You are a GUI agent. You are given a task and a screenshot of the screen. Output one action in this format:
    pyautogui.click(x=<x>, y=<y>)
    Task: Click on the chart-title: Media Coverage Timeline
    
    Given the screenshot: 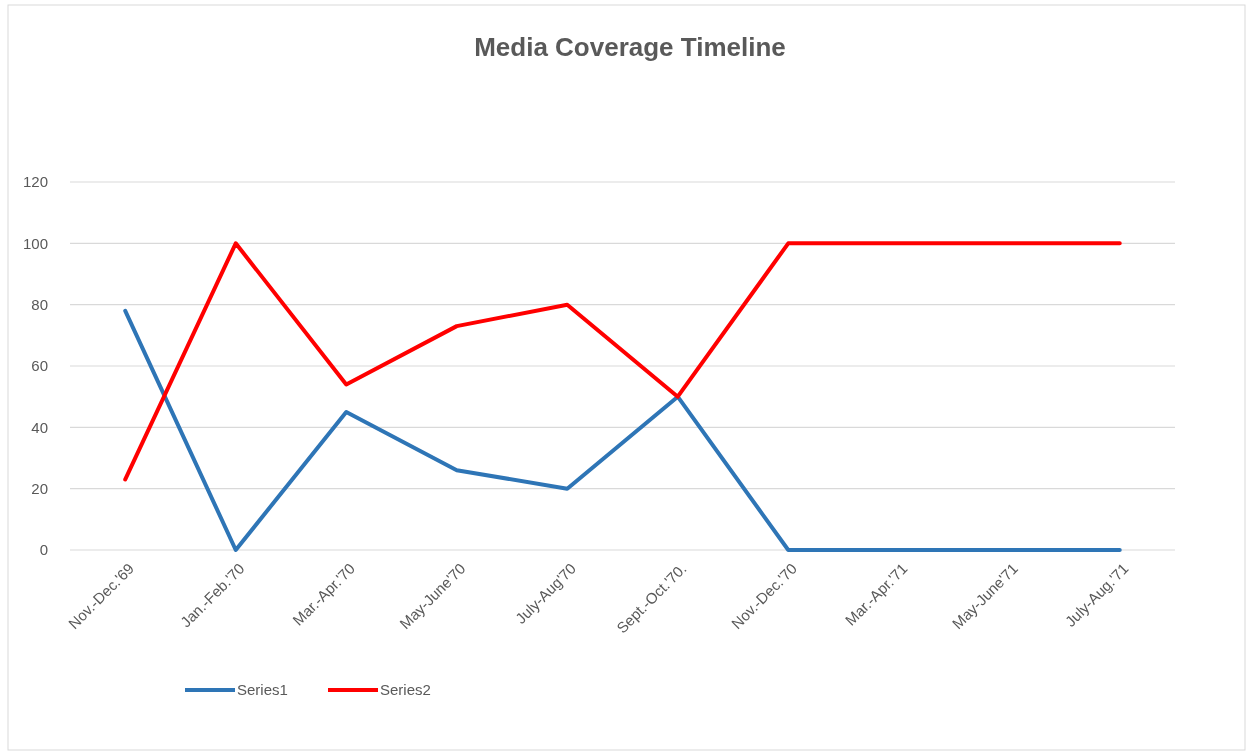 What is the action you would take?
    pyautogui.click(x=630, y=47)
    